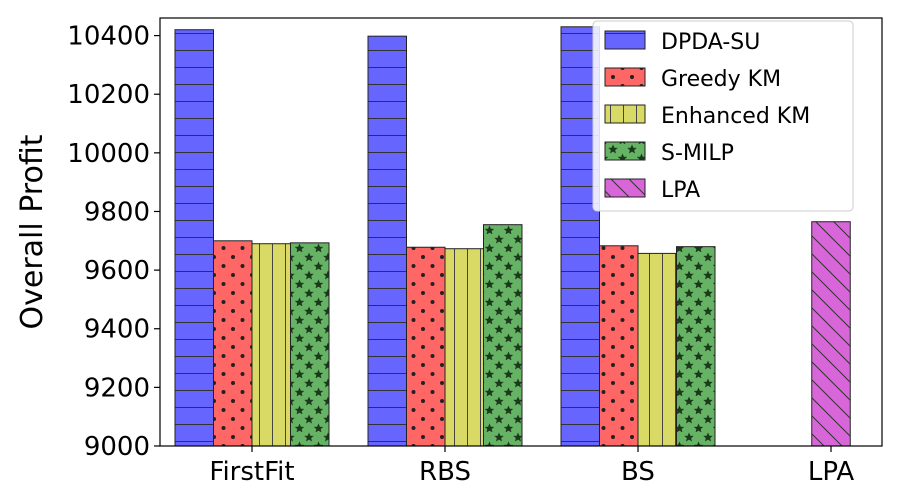 The width and height of the screenshot is (900, 500). Describe the element at coordinates (32, 231) in the screenshot. I see `y-axis-label: Overall Profit` at that location.